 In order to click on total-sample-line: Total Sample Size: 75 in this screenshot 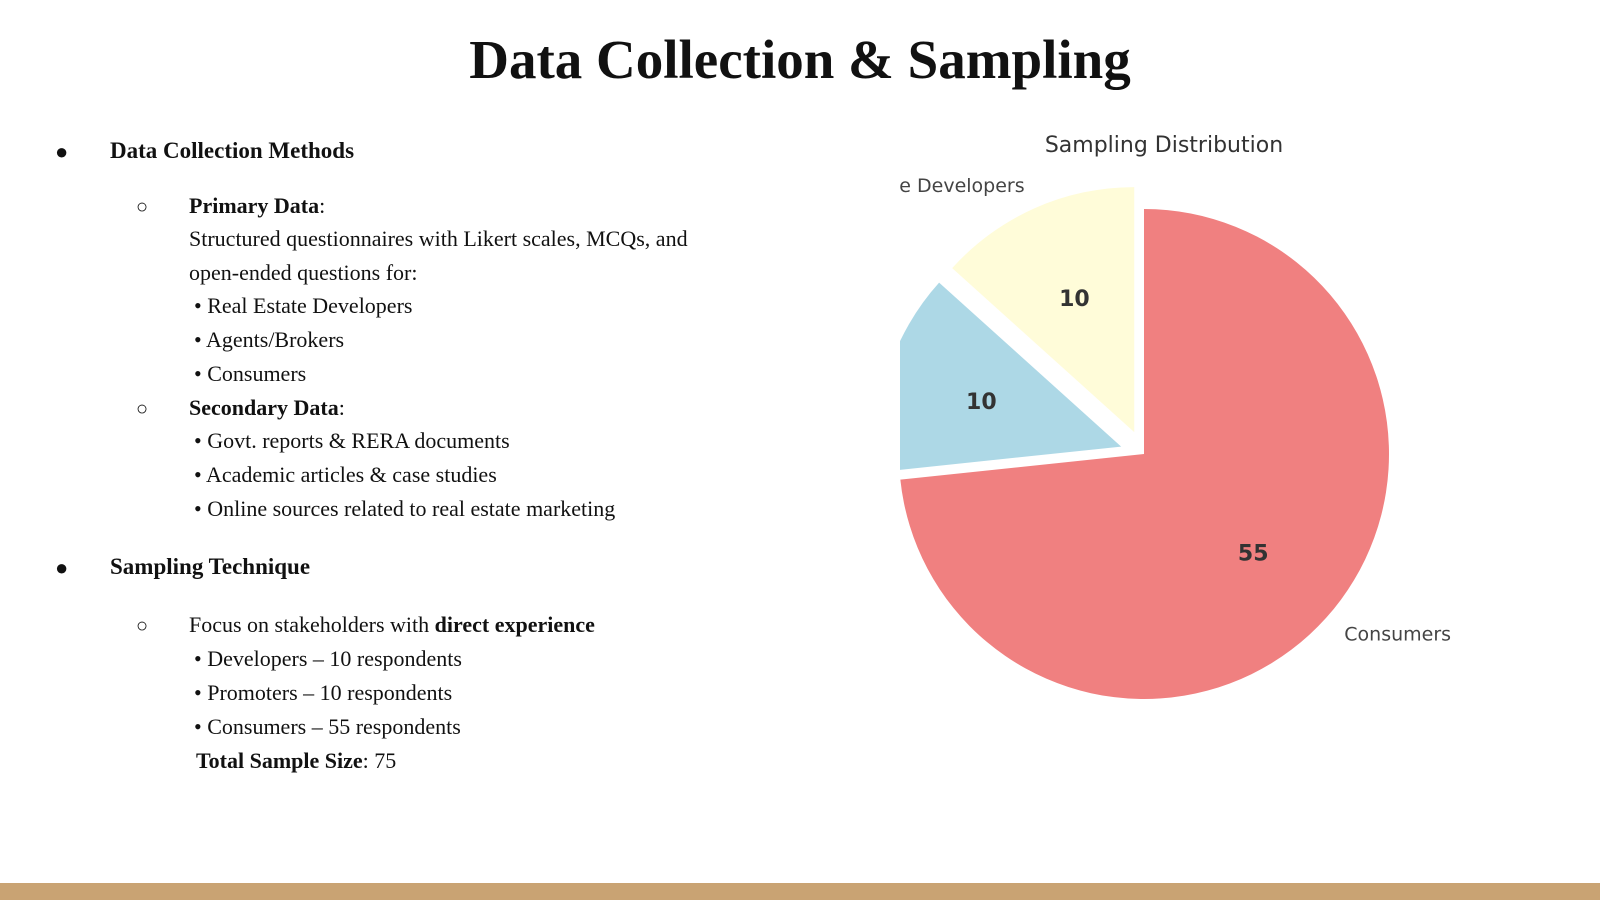, I will do `click(296, 761)`.